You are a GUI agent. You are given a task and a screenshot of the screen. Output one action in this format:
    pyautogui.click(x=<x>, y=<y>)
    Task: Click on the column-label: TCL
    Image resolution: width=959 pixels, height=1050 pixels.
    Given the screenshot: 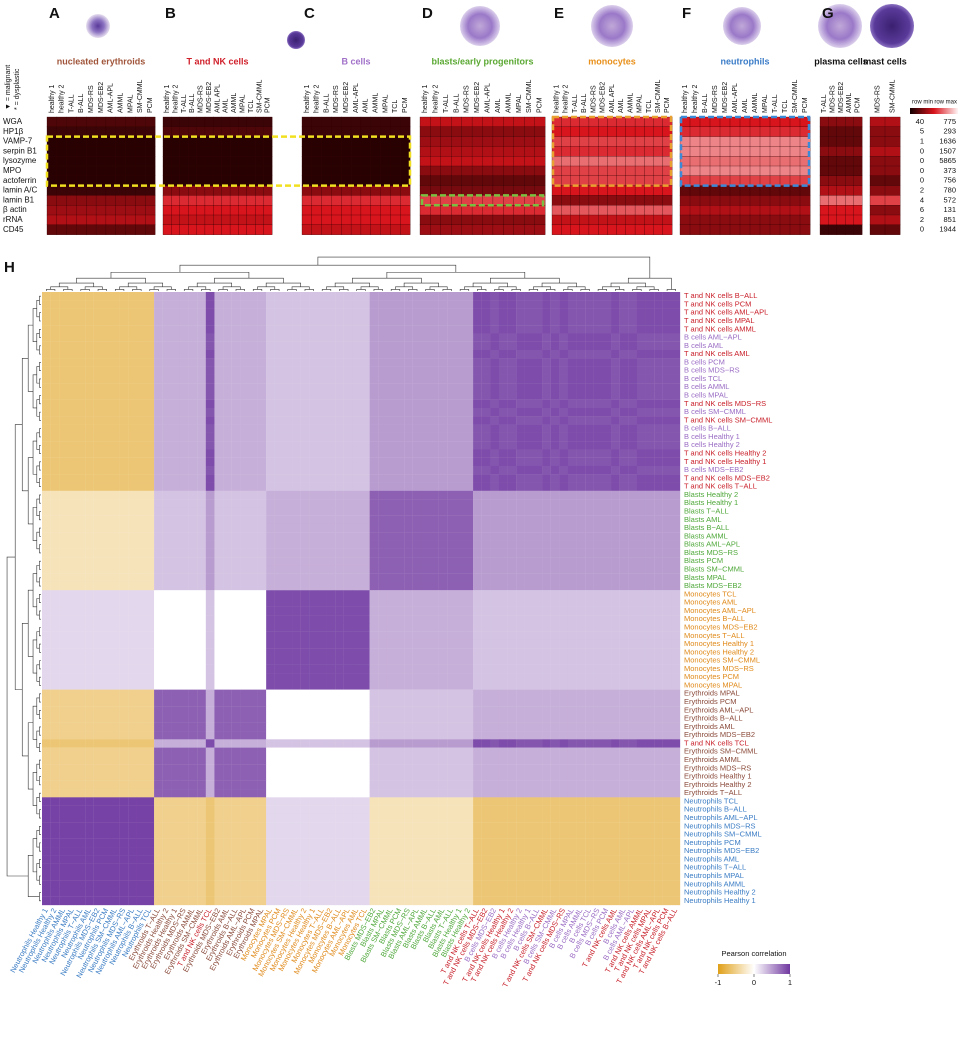 What is the action you would take?
    pyautogui.click(x=251, y=106)
    